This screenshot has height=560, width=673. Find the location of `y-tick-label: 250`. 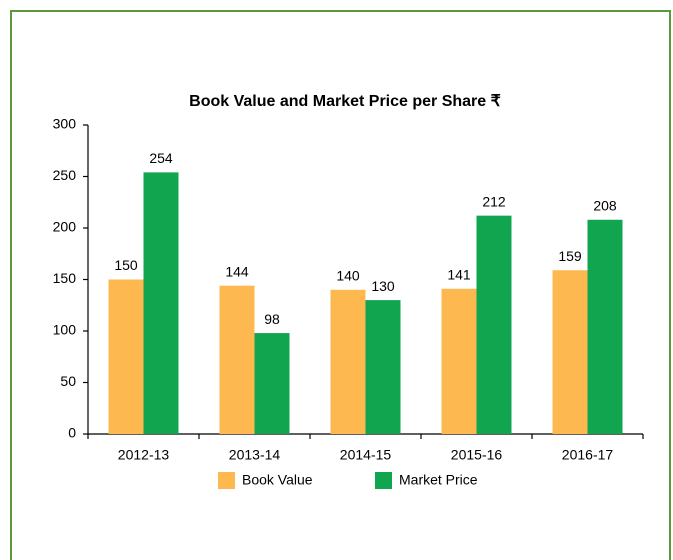

y-tick-label: 250 is located at coordinates (65, 175).